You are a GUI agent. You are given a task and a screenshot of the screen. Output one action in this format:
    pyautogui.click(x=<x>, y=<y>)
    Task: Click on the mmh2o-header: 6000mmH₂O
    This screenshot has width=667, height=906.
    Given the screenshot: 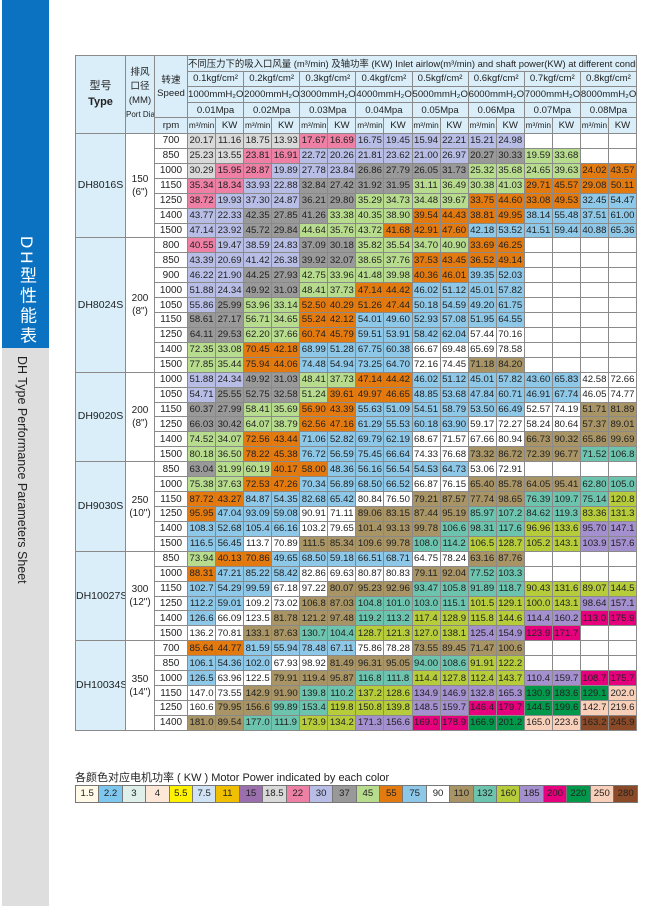 What is the action you would take?
    pyautogui.click(x=496, y=94)
    